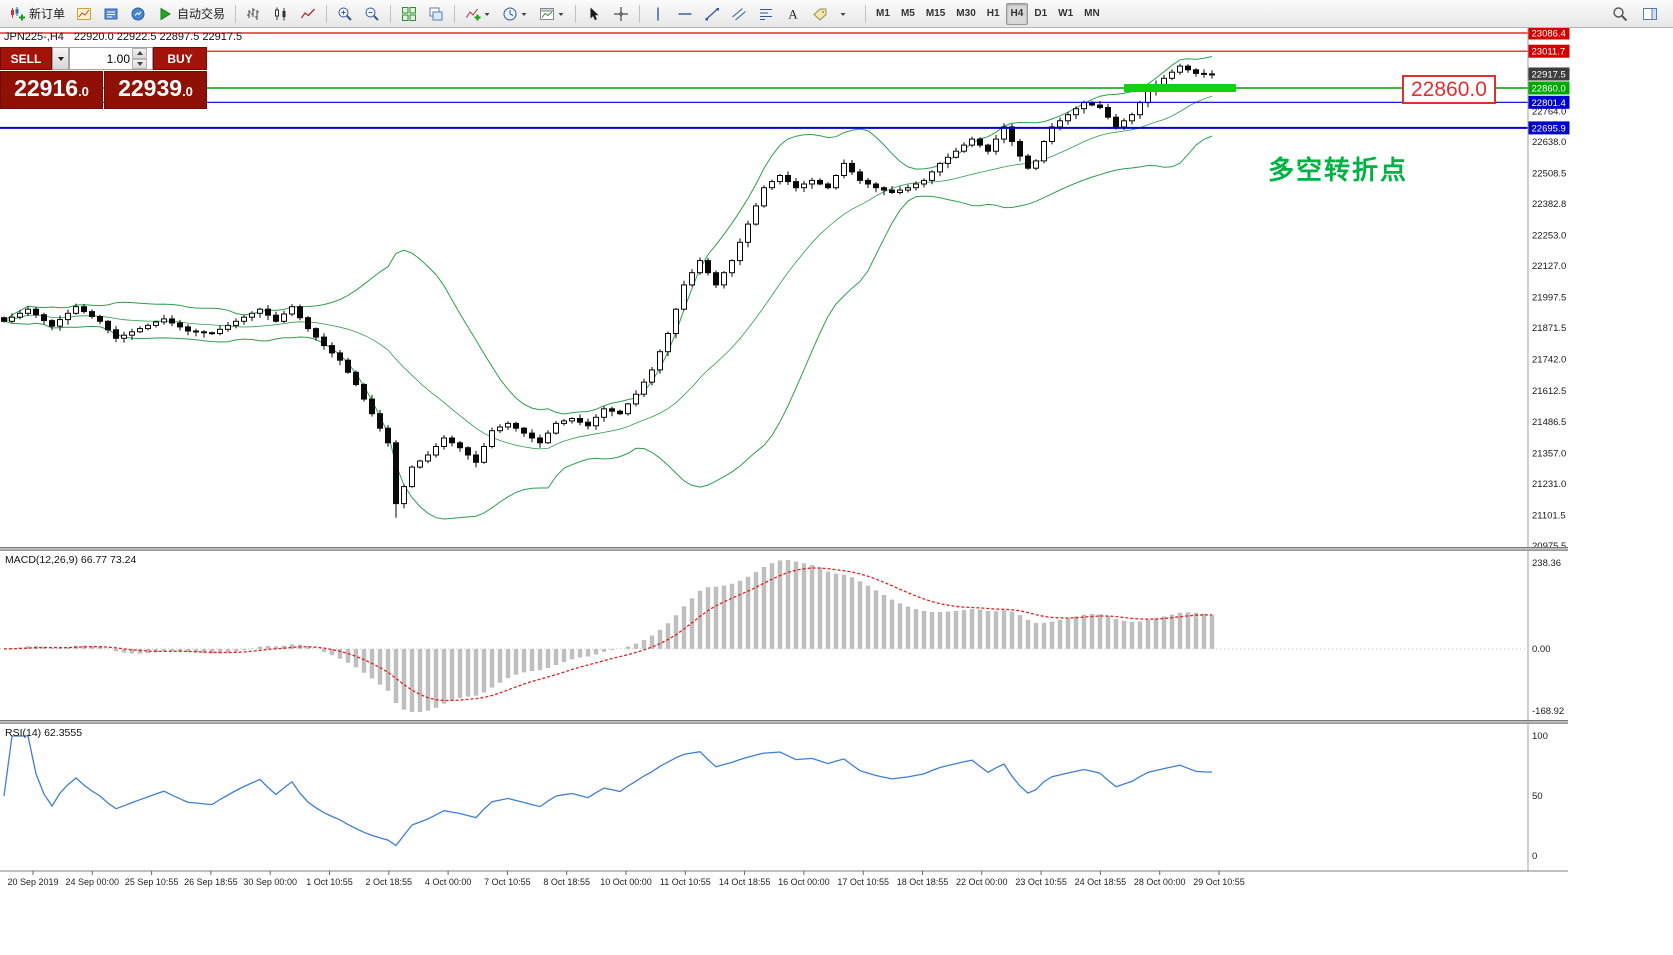  I want to click on one-click-trade-panel: SELL BUY 22916 .0 22939 .0, so click(103, 78).